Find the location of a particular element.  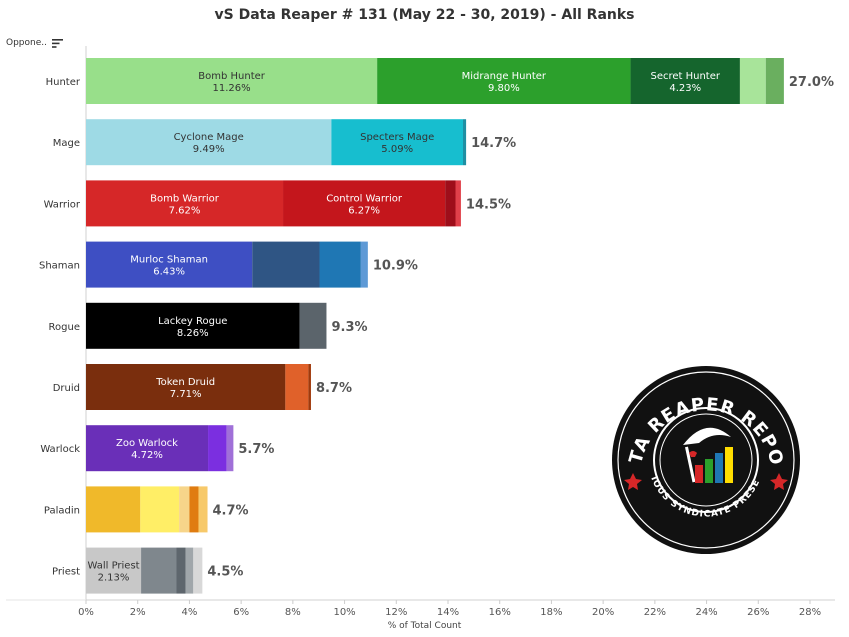

x-tick-label: 14% is located at coordinates (448, 612).